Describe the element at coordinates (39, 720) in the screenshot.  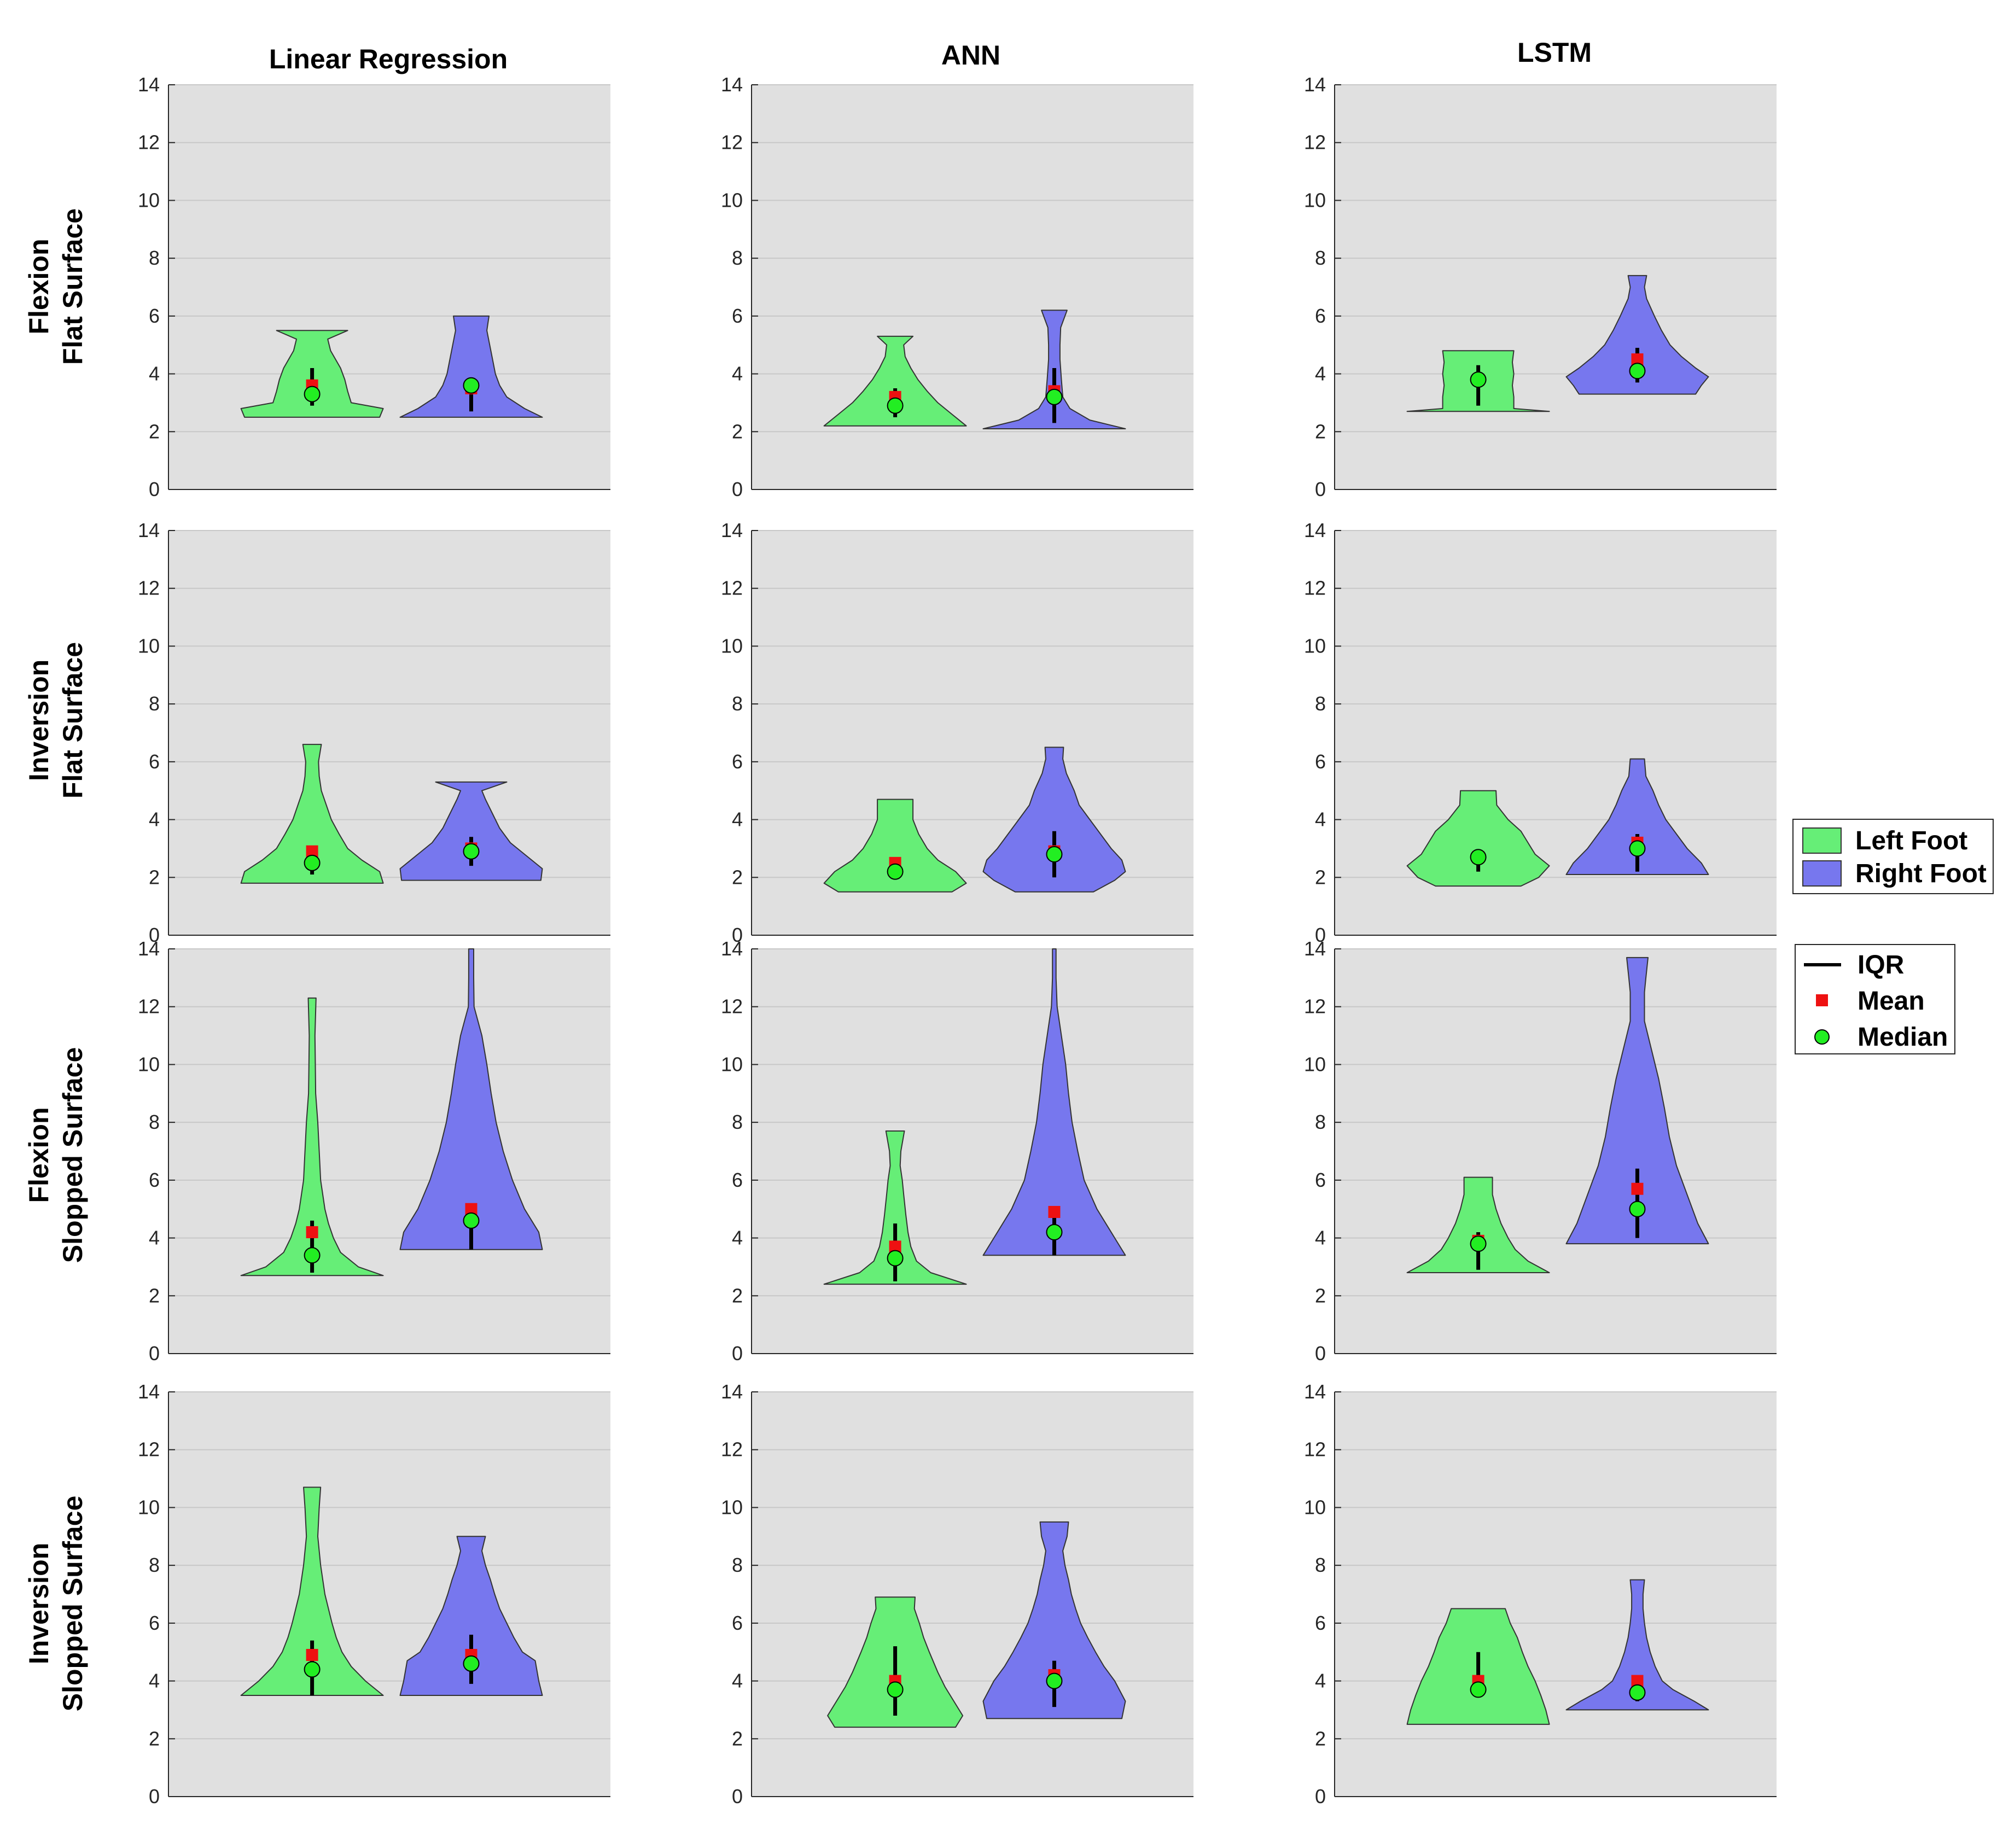
I see `row-title-2-line-1: Inversion` at that location.